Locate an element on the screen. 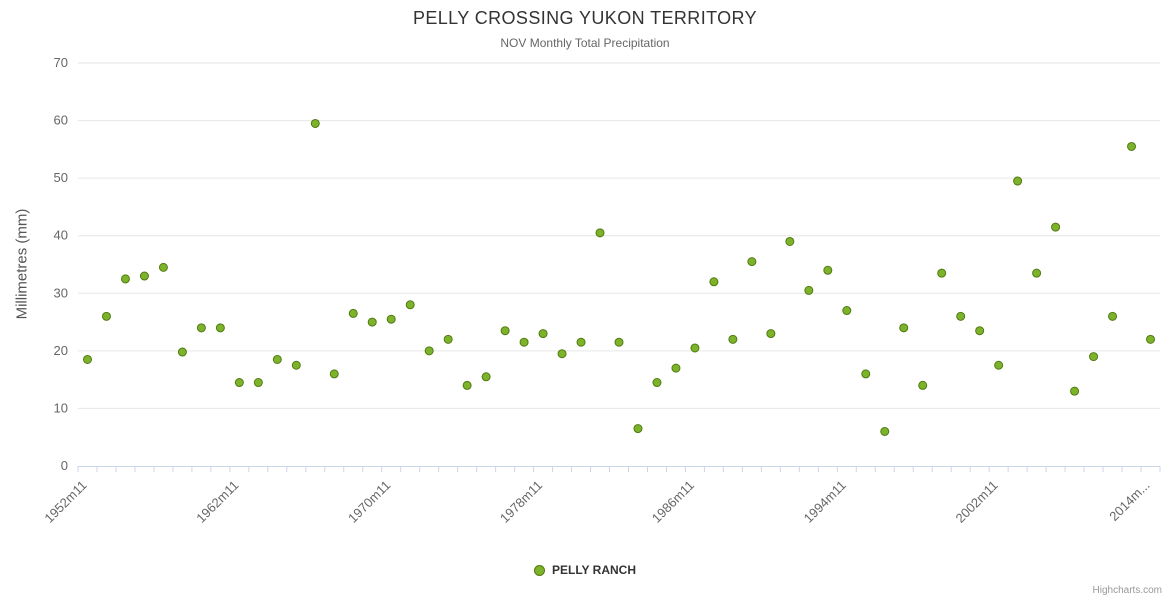 Image resolution: width=1170 pixels, height=600 pixels. chart-title: PELLY CROSSING YUKON TERRITORY is located at coordinates (585, 18).